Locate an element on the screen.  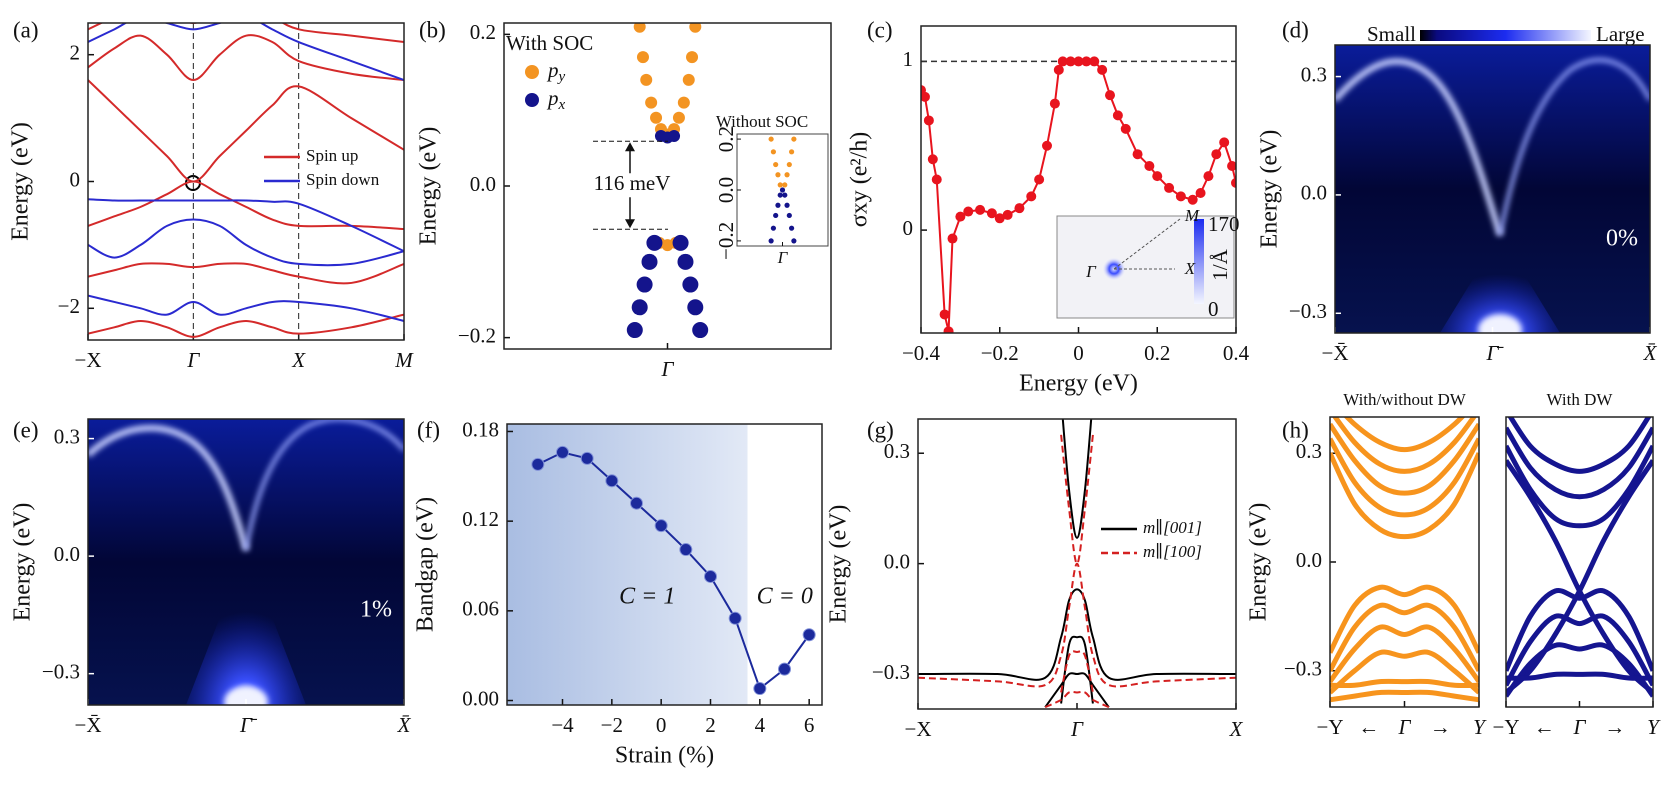
x-tick-label: Γ̄ is located at coordinates (248, 725).